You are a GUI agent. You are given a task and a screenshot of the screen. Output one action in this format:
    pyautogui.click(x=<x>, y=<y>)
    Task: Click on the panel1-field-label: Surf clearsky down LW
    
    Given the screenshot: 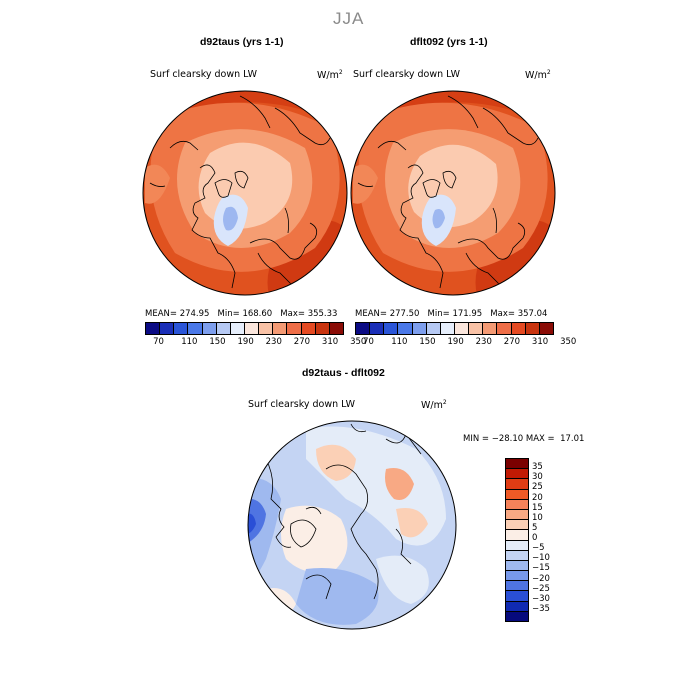 What is the action you would take?
    pyautogui.click(x=203, y=74)
    